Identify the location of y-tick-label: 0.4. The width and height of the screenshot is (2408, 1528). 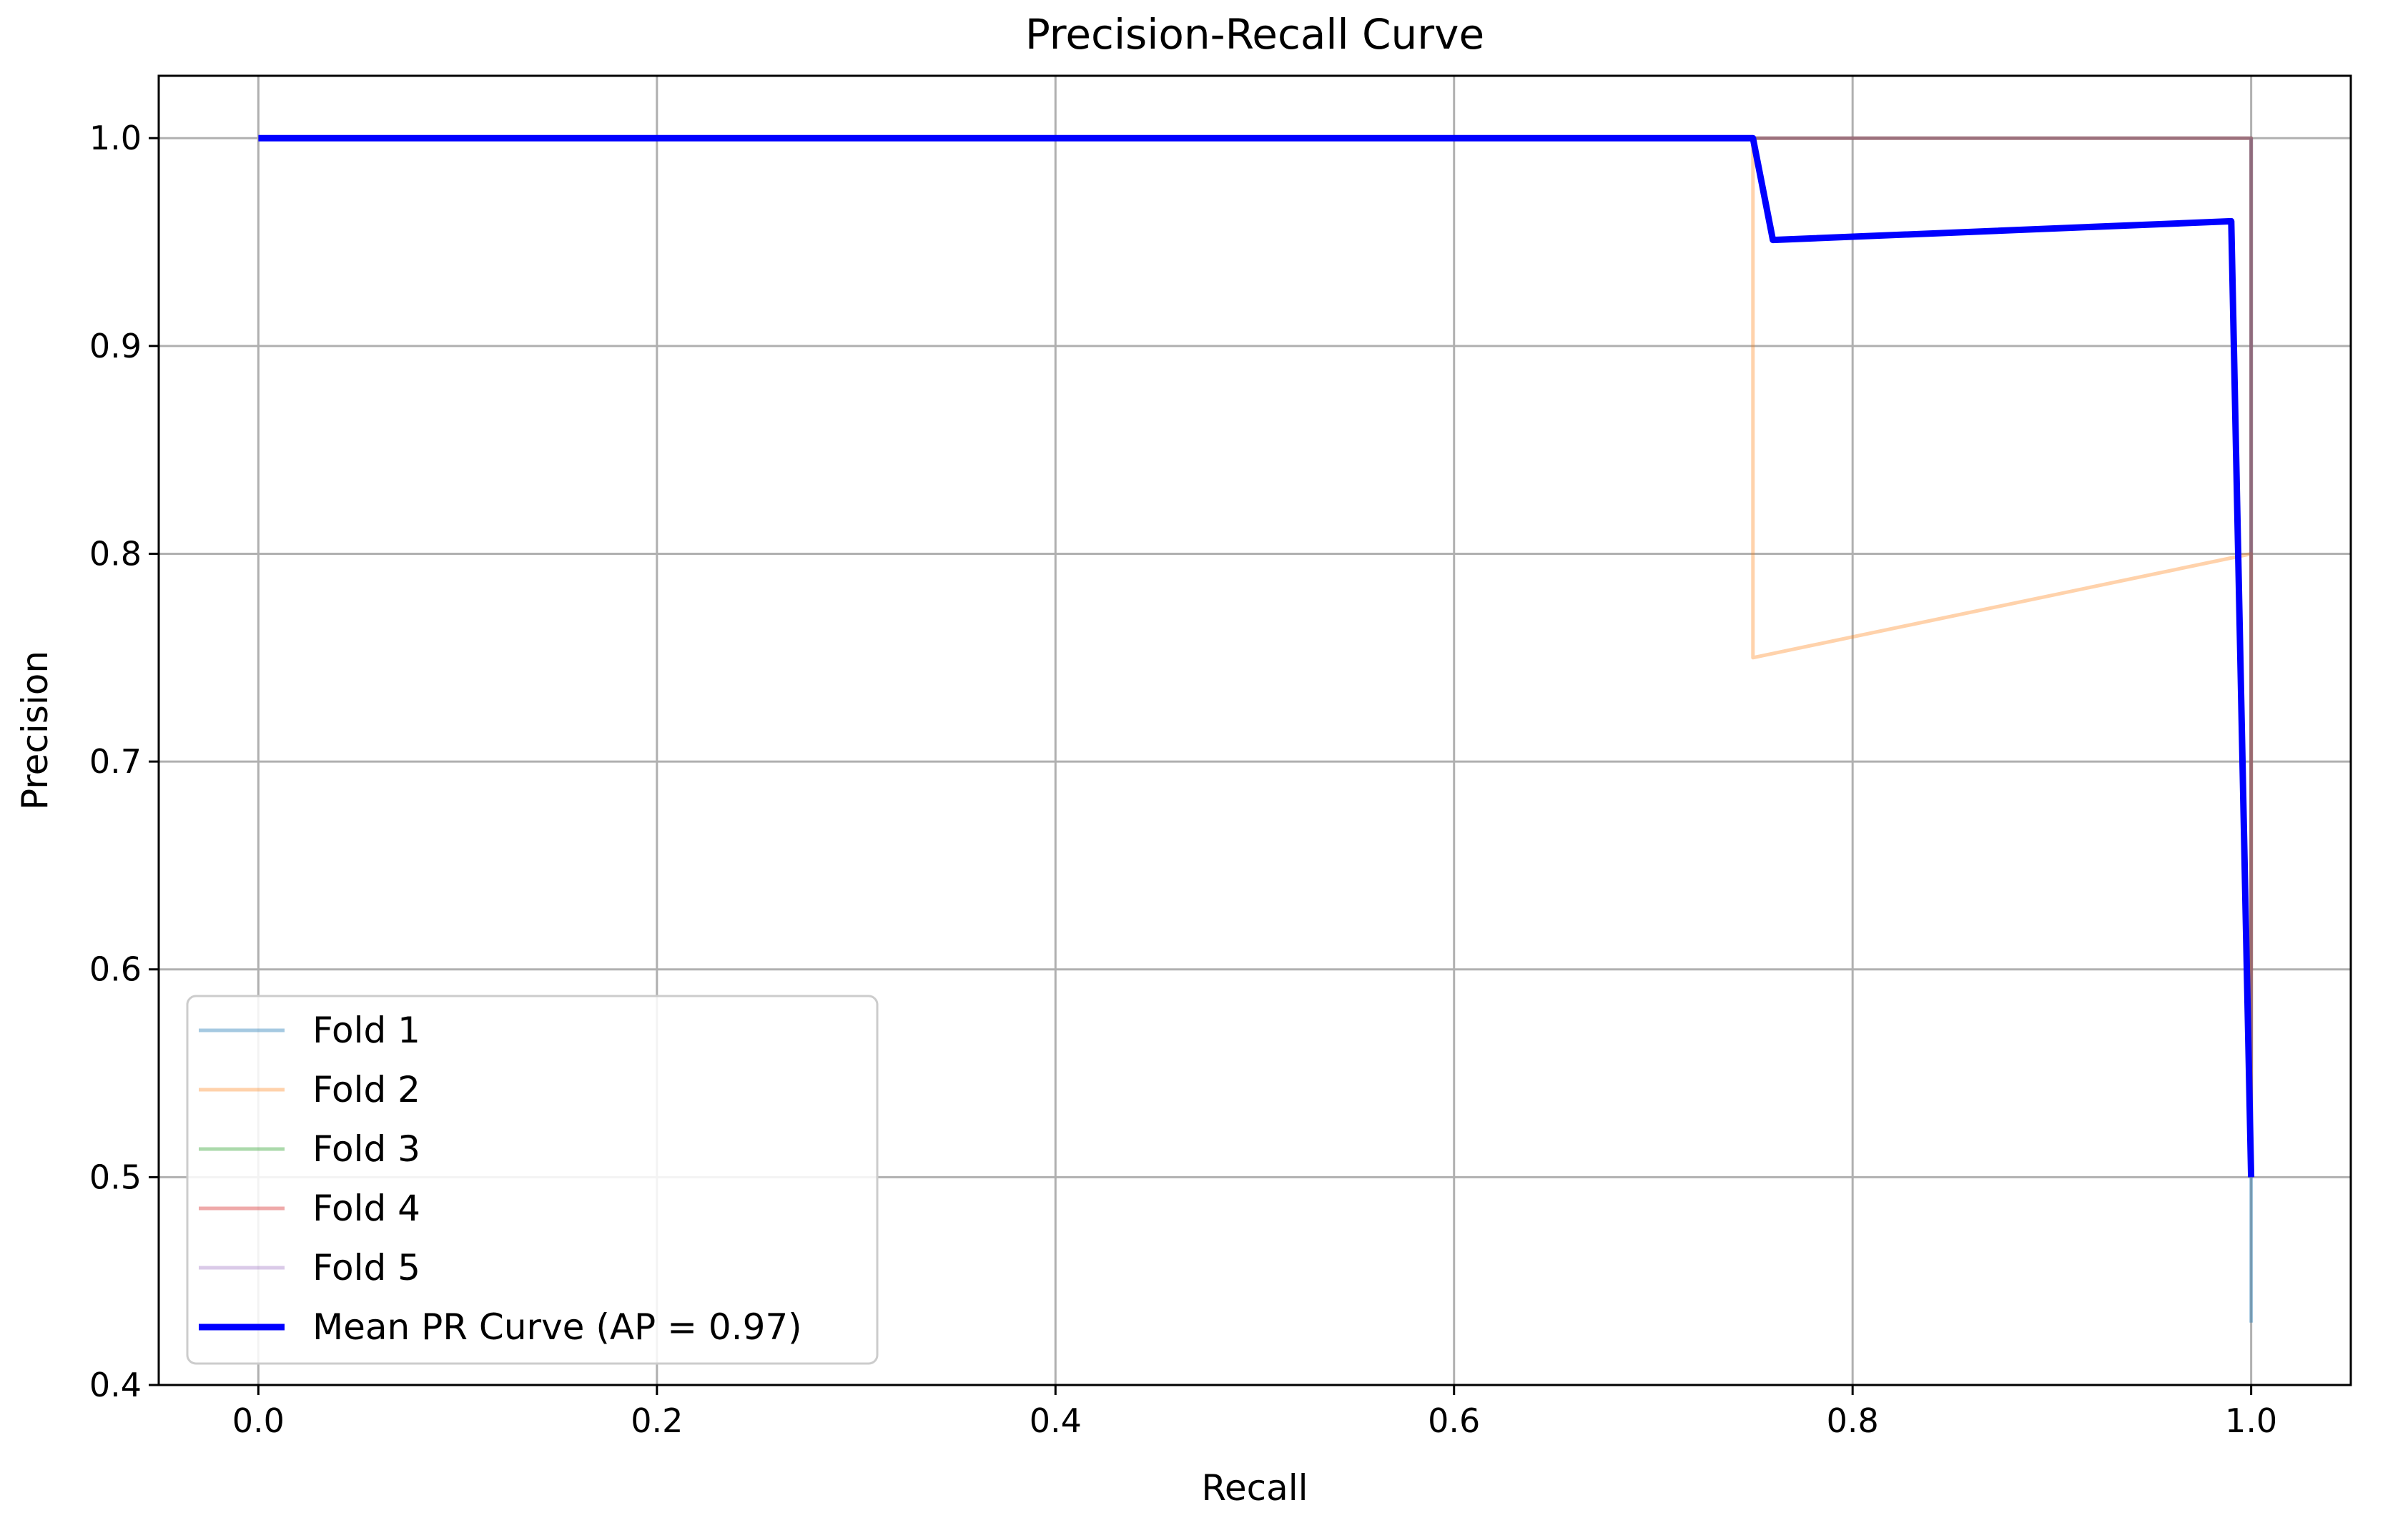
(115, 1385).